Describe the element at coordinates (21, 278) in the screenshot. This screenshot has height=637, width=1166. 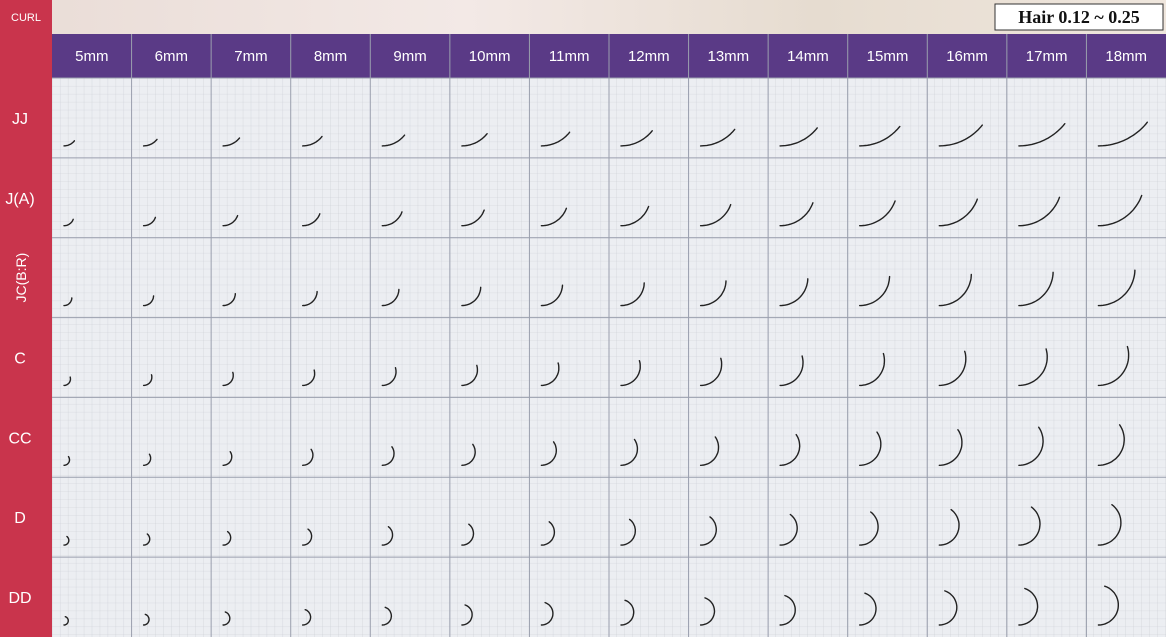
I see `row-label: JC(B:R)` at that location.